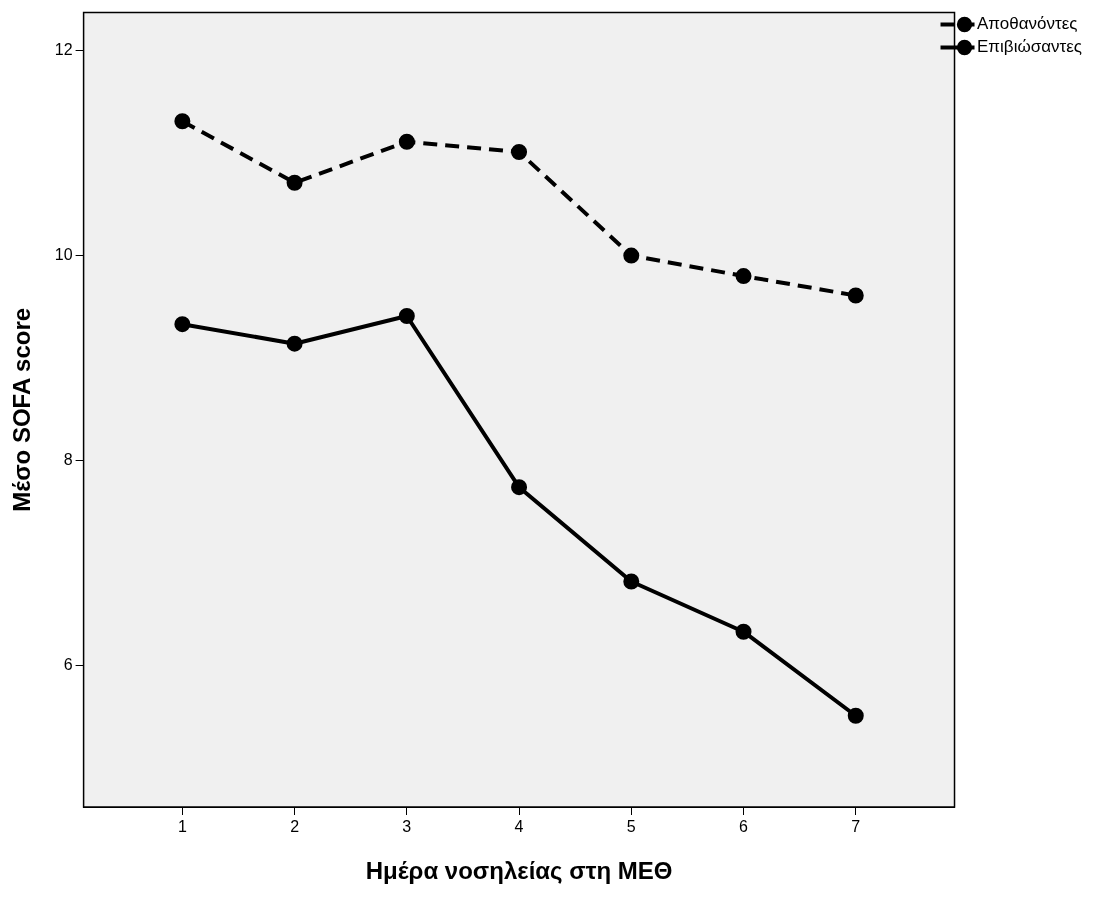 The width and height of the screenshot is (1112, 901). I want to click on x-tick-label: 5, so click(631, 827).